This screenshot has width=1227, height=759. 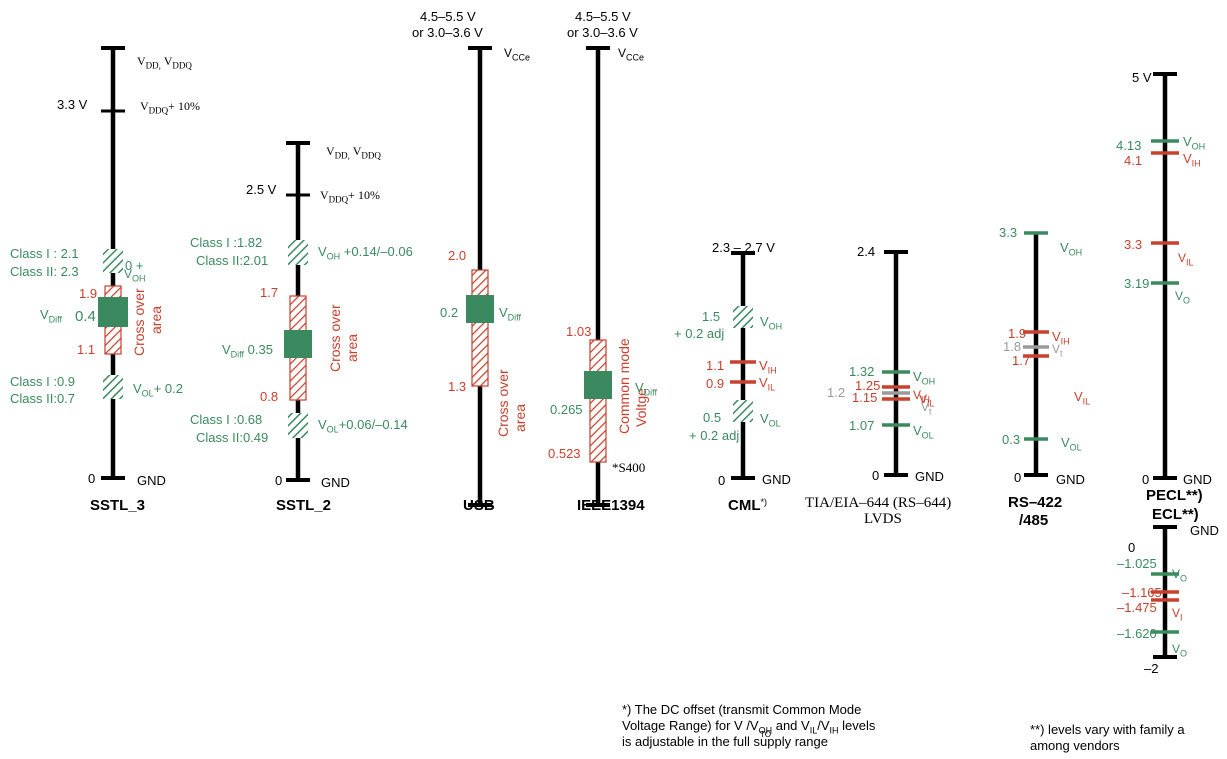 What do you see at coordinates (862, 371) in the screenshot?
I see `lvds-voh-value: 1.32` at bounding box center [862, 371].